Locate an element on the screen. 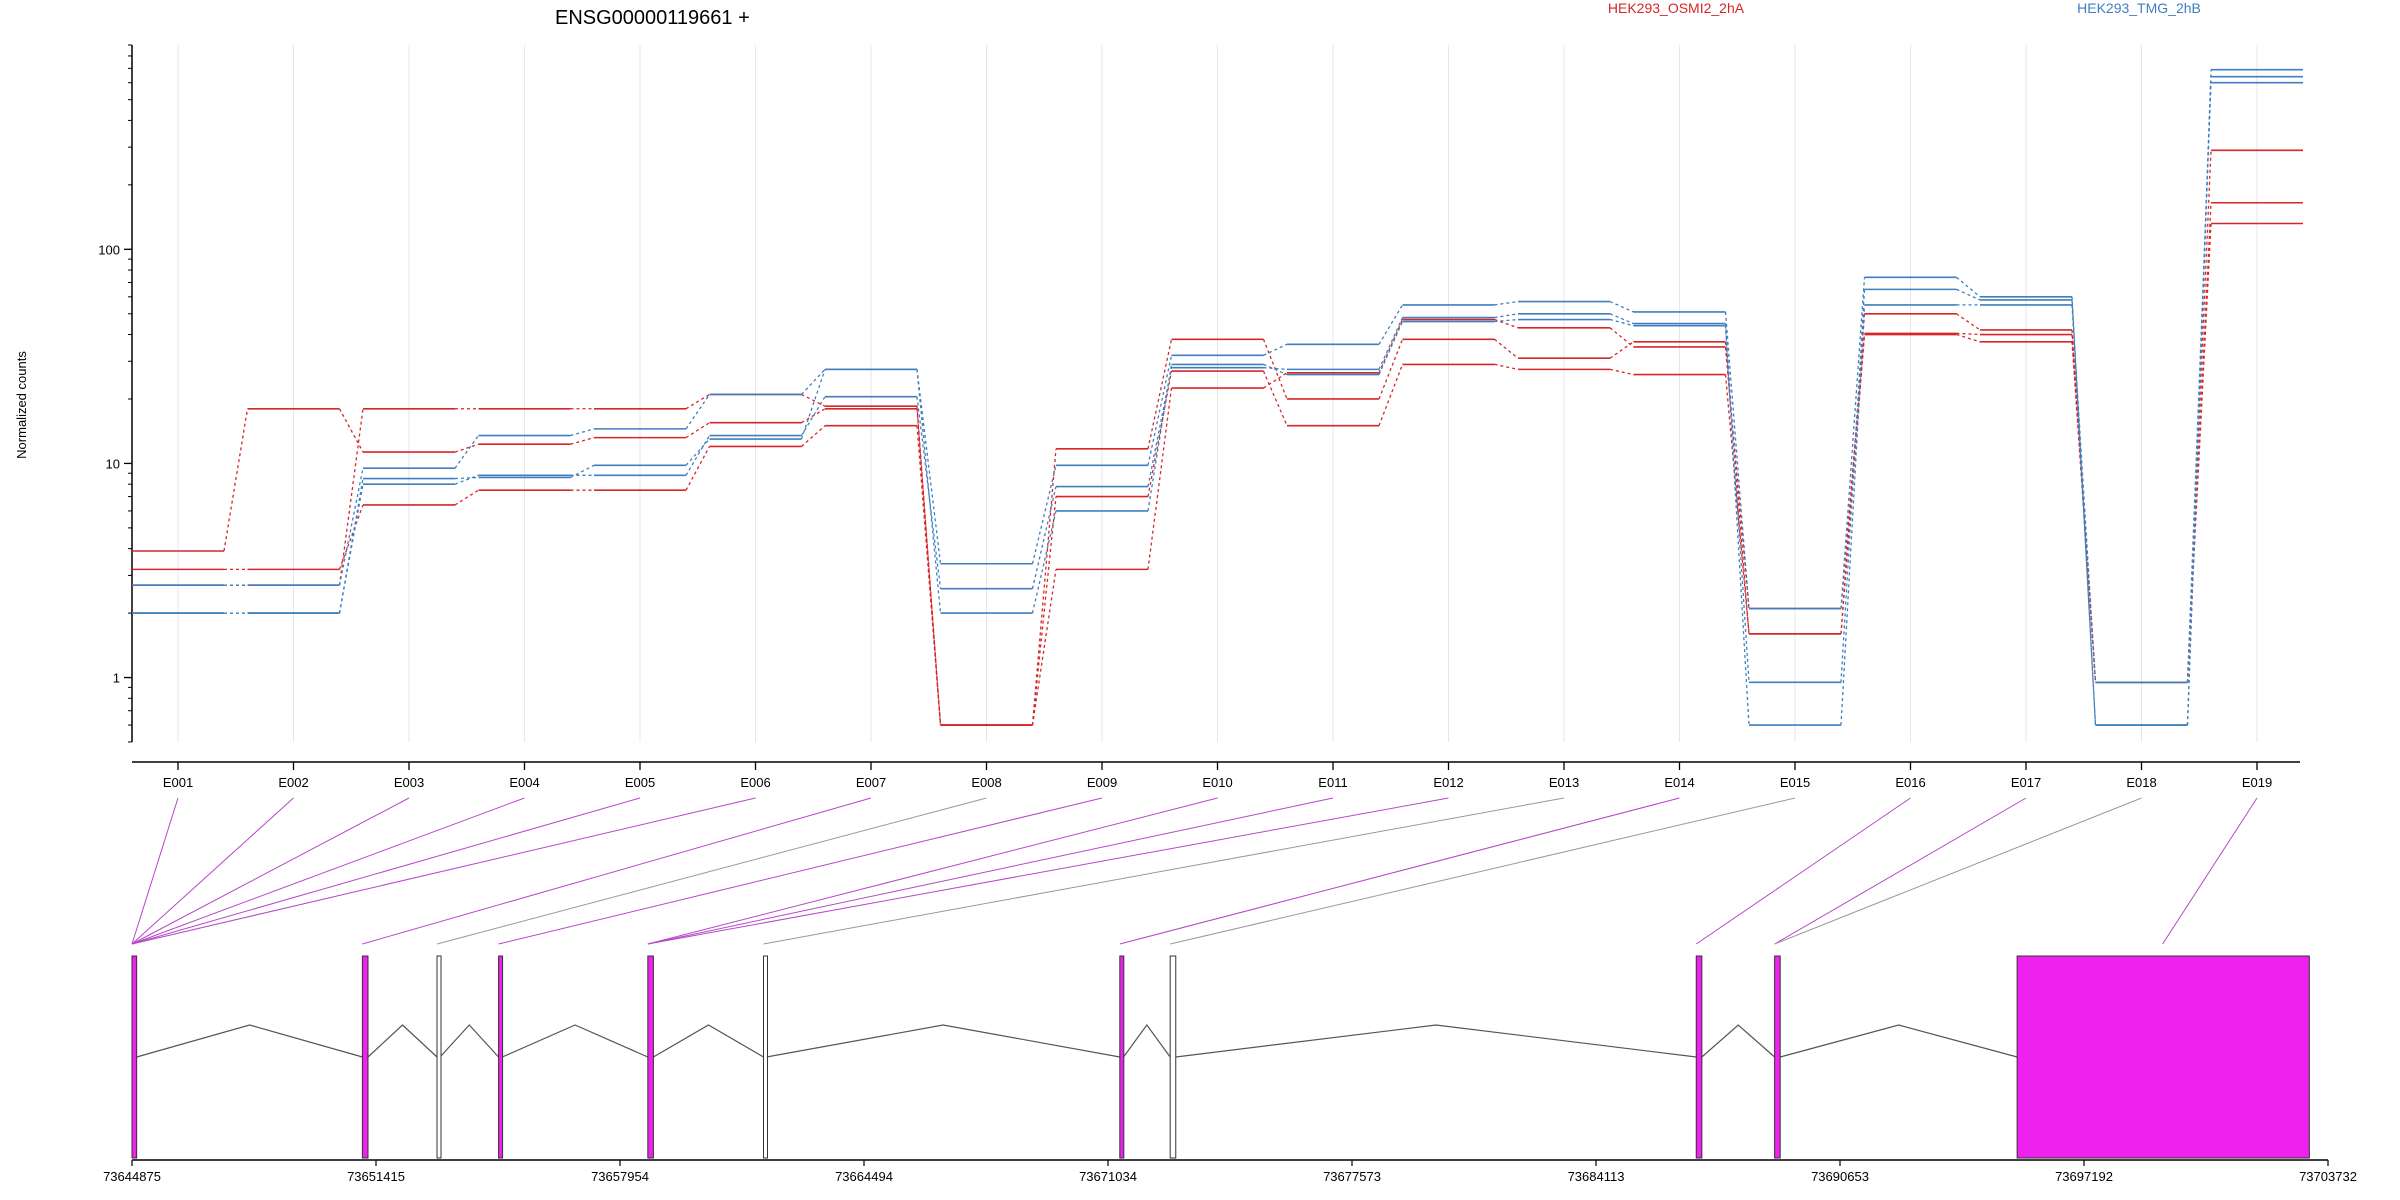 The height and width of the screenshot is (1200, 2400). connector-e005 is located at coordinates (386, 871).